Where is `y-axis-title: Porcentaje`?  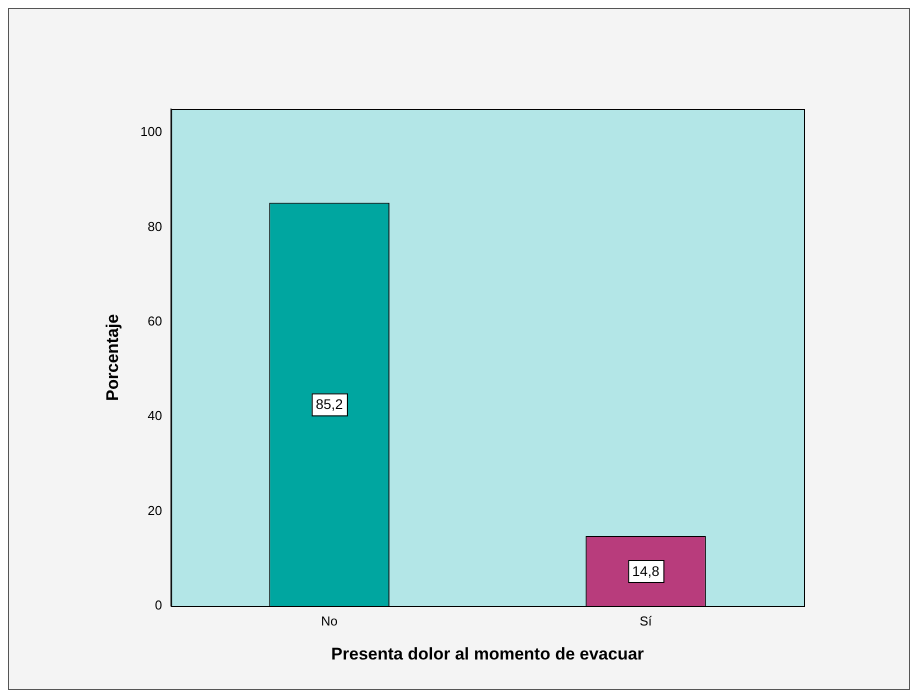
y-axis-title: Porcentaje is located at coordinates (112, 357).